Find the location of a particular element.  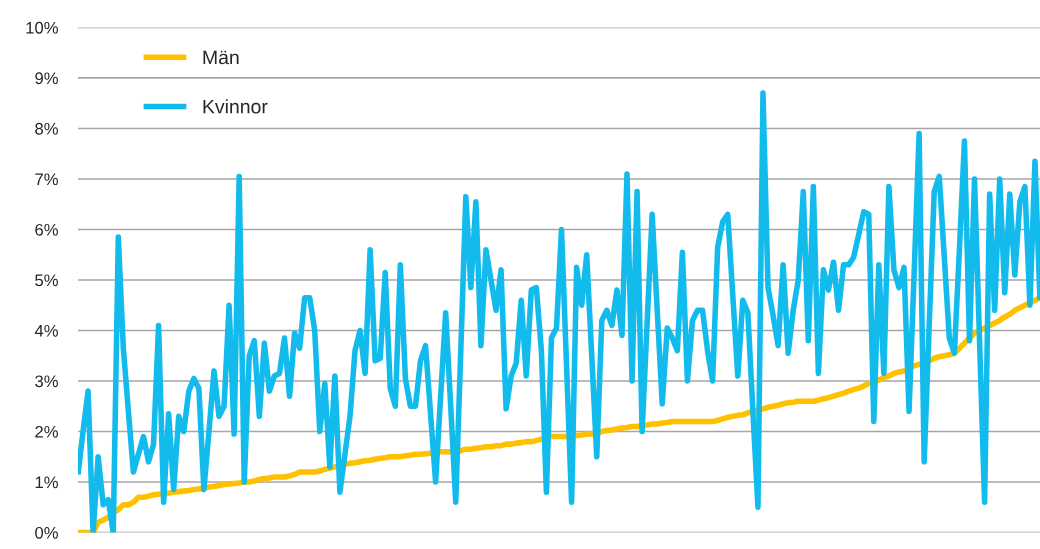

y-tick-label: 5% is located at coordinates (46, 280).